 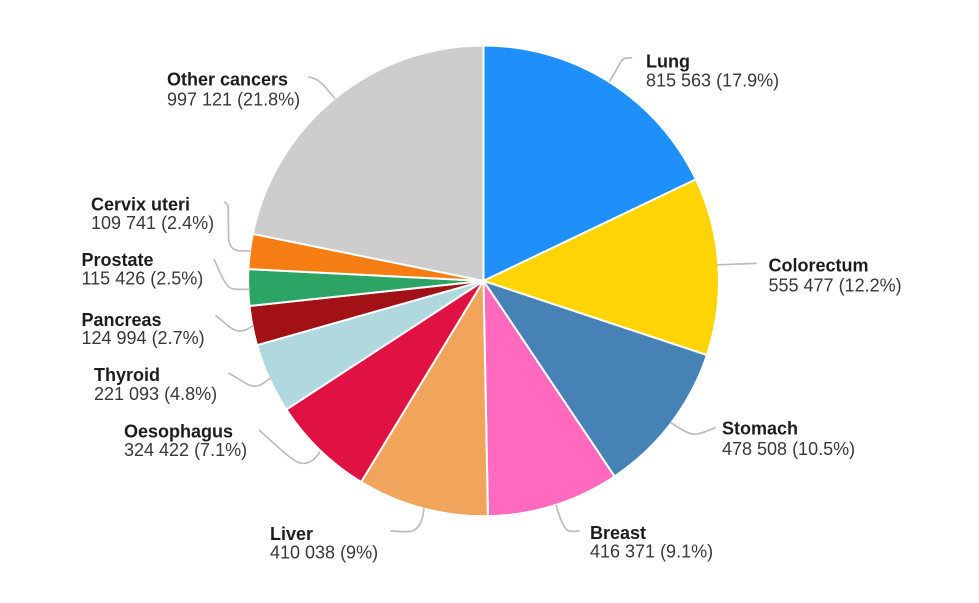 I want to click on svg-text: 124 994 (2.7%), so click(x=143, y=338).